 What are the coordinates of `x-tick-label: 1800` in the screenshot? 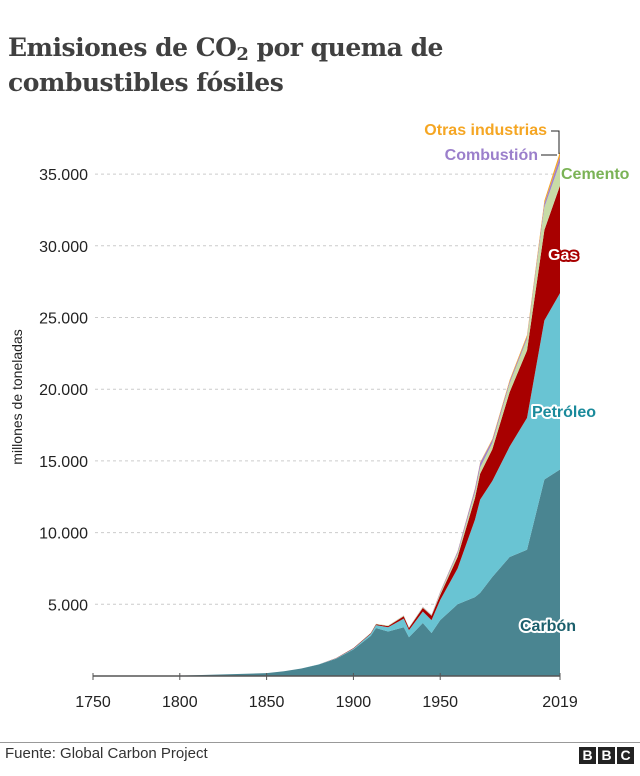 It's located at (180, 702).